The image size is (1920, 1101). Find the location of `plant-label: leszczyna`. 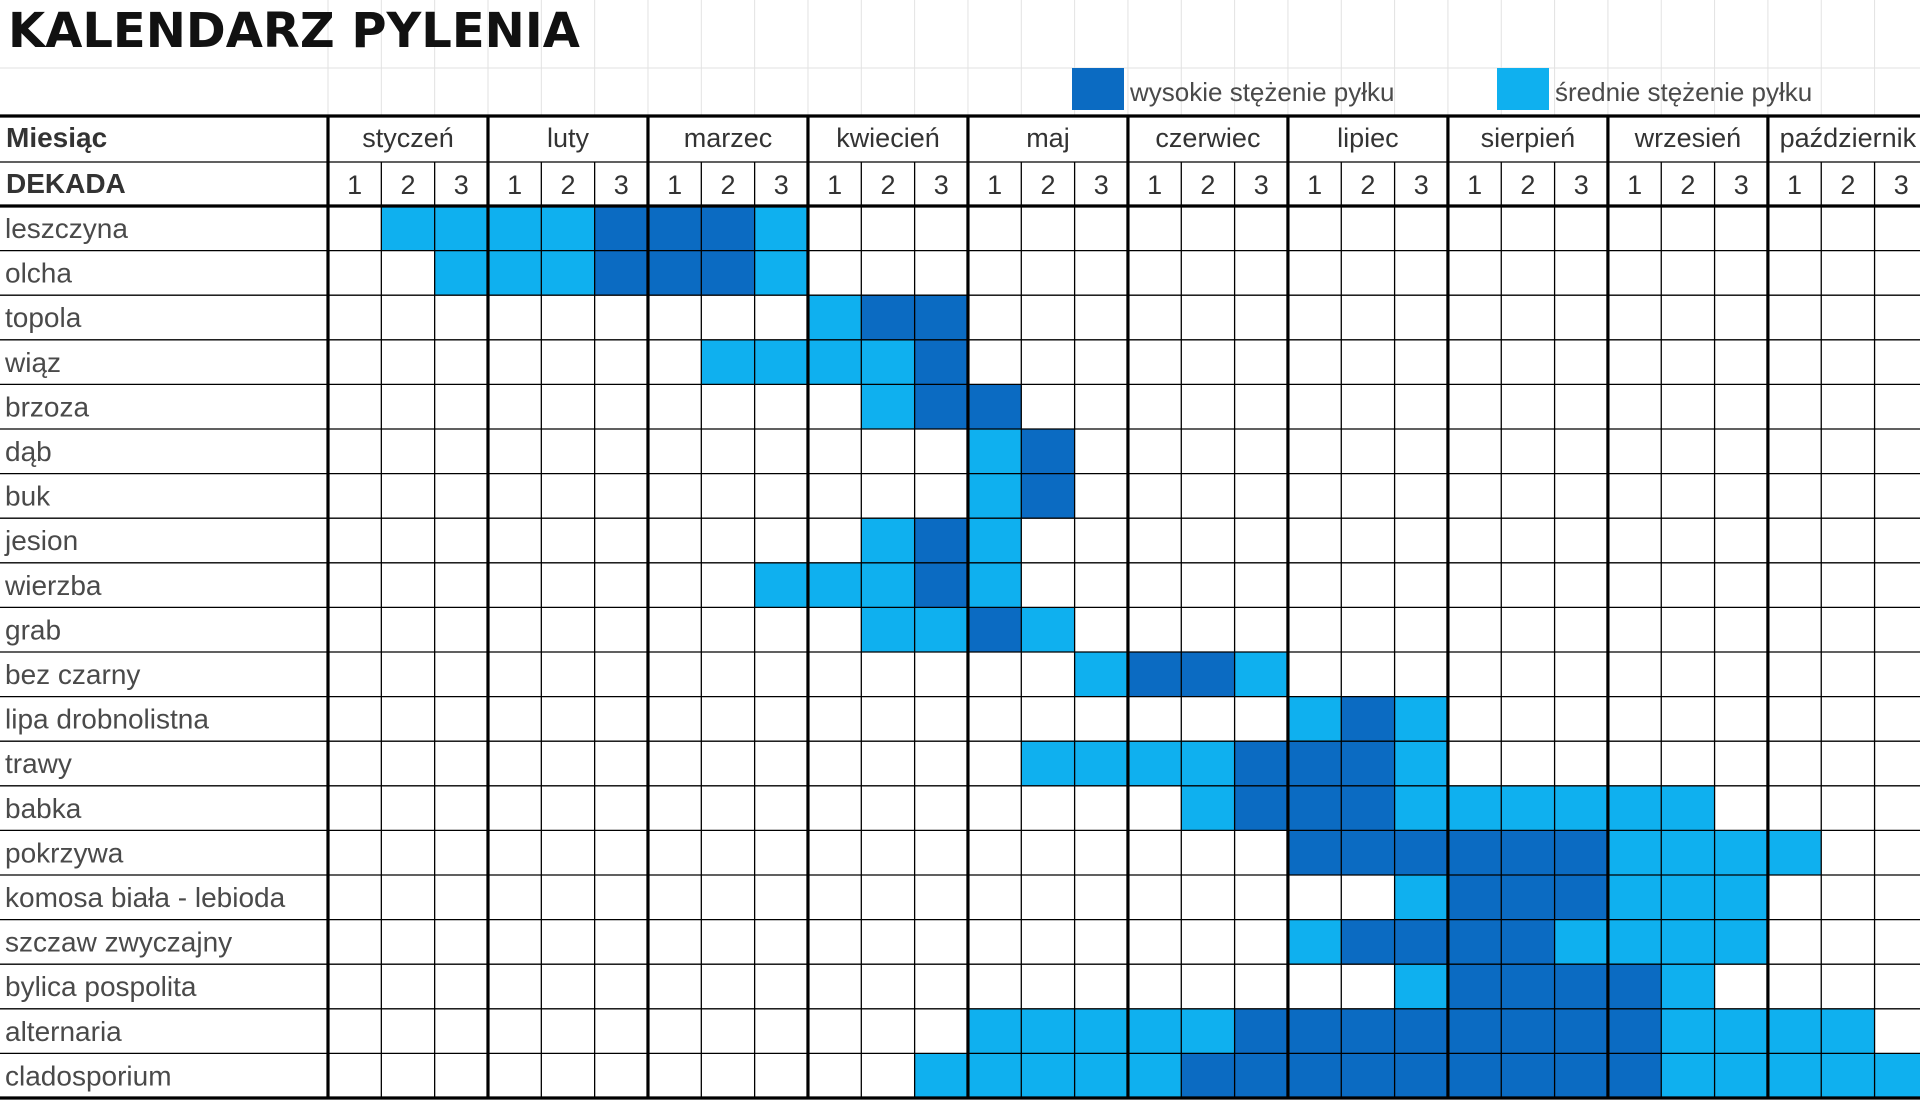

plant-label: leszczyna is located at coordinates (66, 228).